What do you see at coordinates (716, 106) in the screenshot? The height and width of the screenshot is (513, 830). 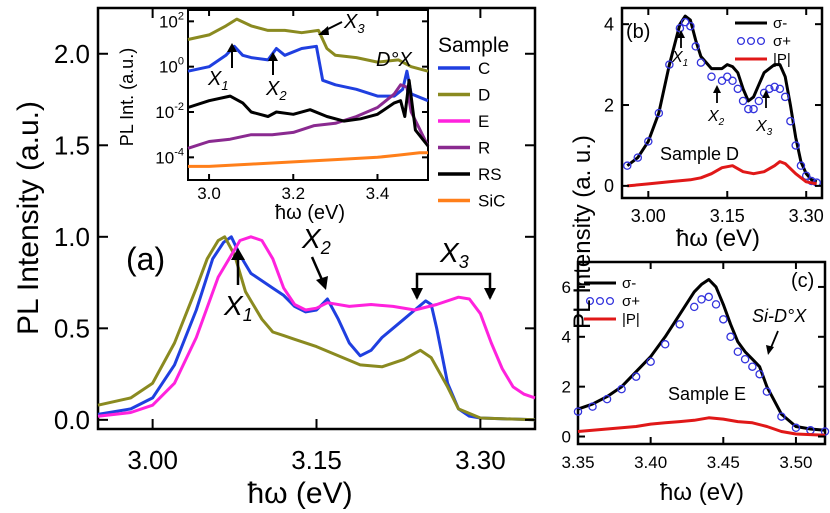 I see `annotation-x2-b: X2` at bounding box center [716, 106].